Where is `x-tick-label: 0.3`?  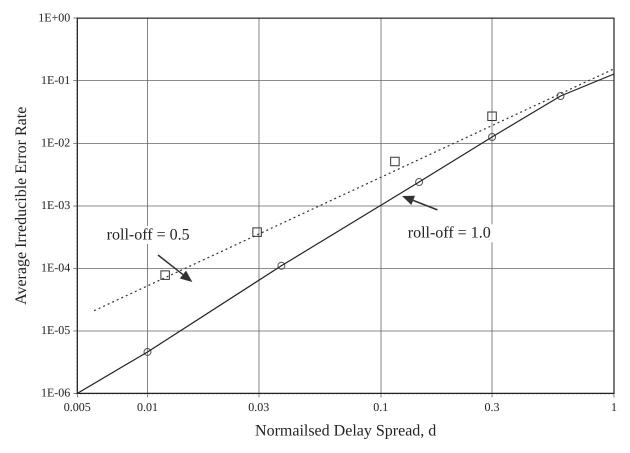
x-tick-label: 0.3 is located at coordinates (492, 407).